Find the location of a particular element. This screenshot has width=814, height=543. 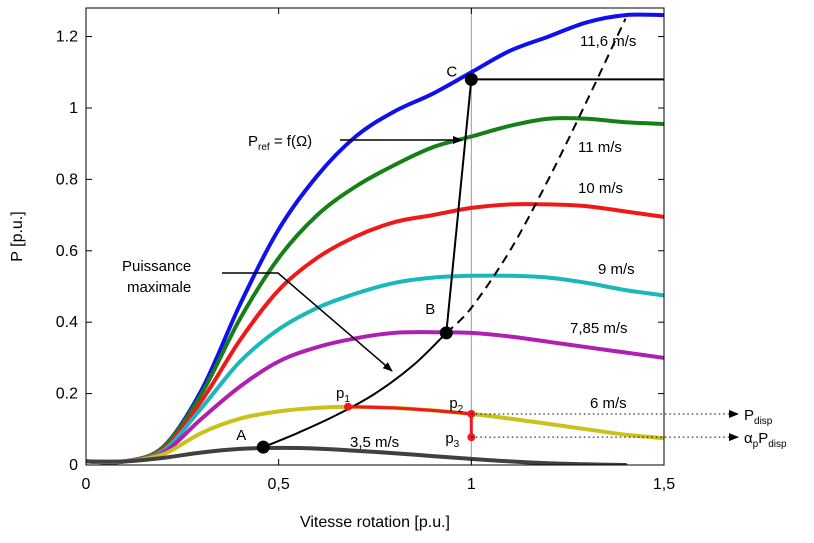

y-axis-label: P [p.u.] is located at coordinates (17, 236).